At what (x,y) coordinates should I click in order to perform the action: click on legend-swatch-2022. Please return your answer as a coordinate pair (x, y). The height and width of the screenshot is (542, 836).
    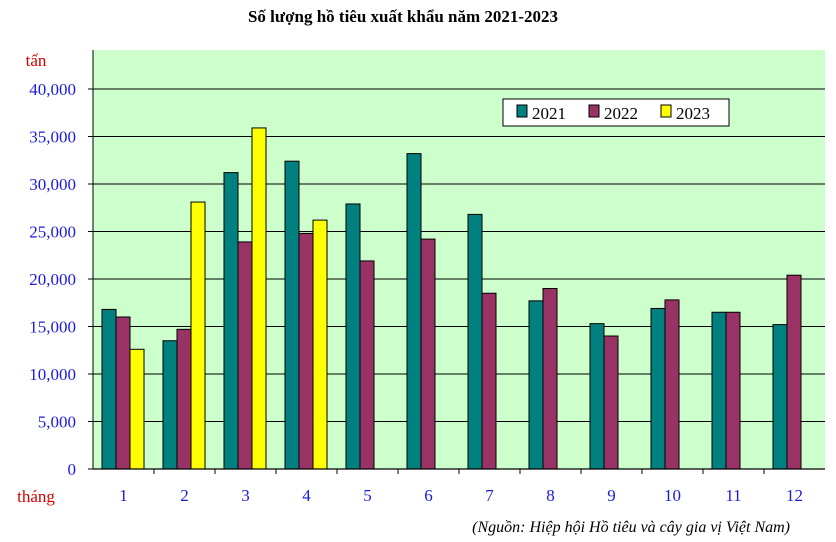
    Looking at the image, I should click on (594, 111).